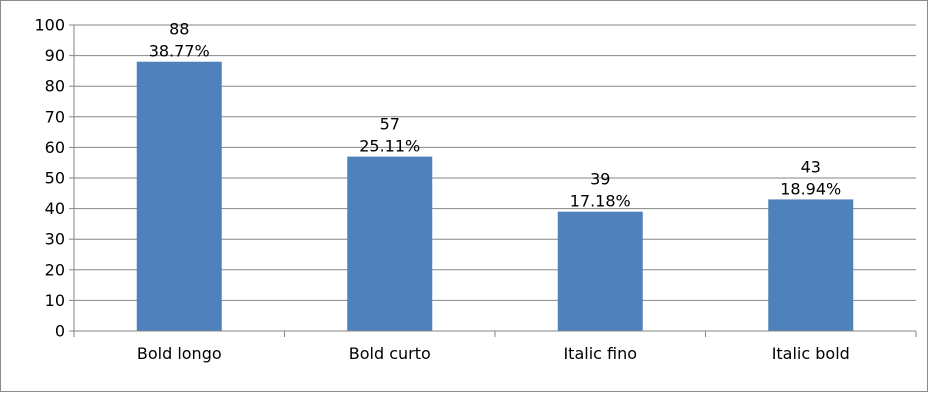  Describe the element at coordinates (55, 300) in the screenshot. I see `y-tick-label: 10` at that location.